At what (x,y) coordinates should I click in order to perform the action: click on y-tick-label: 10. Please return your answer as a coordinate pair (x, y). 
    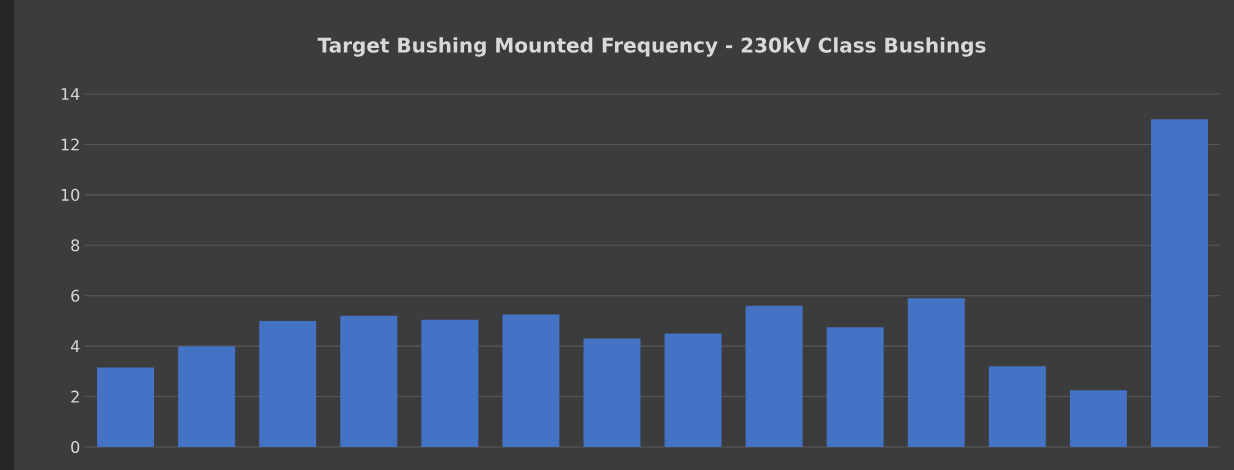
    Looking at the image, I should click on (70, 194).